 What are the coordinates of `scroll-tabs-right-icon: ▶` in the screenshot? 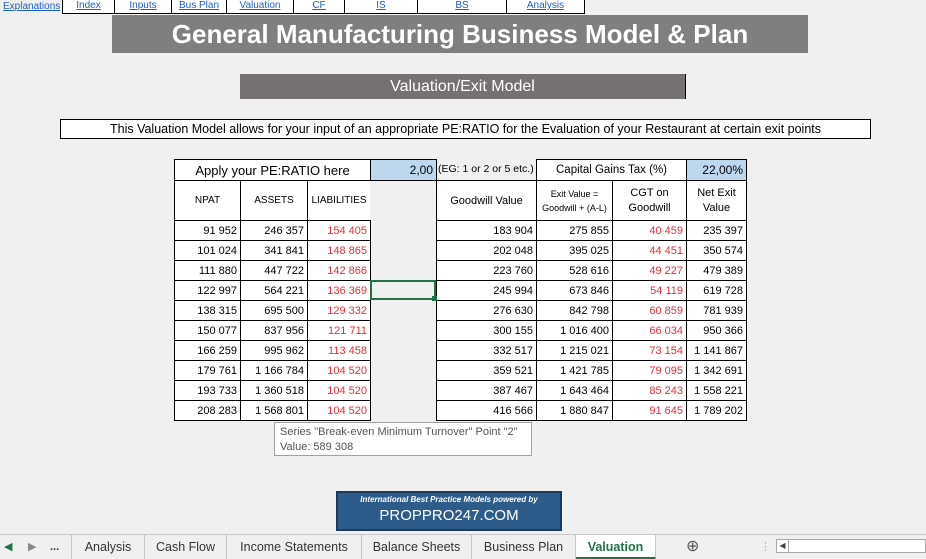 It's located at (32, 547).